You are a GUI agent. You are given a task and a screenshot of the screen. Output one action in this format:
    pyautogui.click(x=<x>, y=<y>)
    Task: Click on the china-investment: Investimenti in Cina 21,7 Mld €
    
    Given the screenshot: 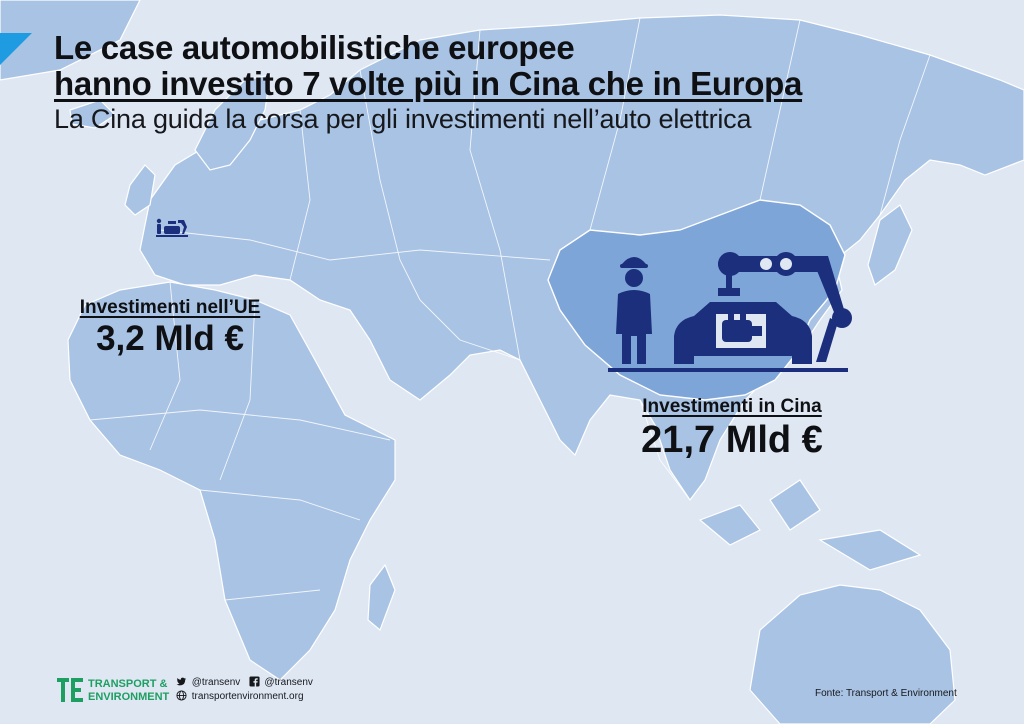 What is the action you would take?
    pyautogui.click(x=732, y=429)
    